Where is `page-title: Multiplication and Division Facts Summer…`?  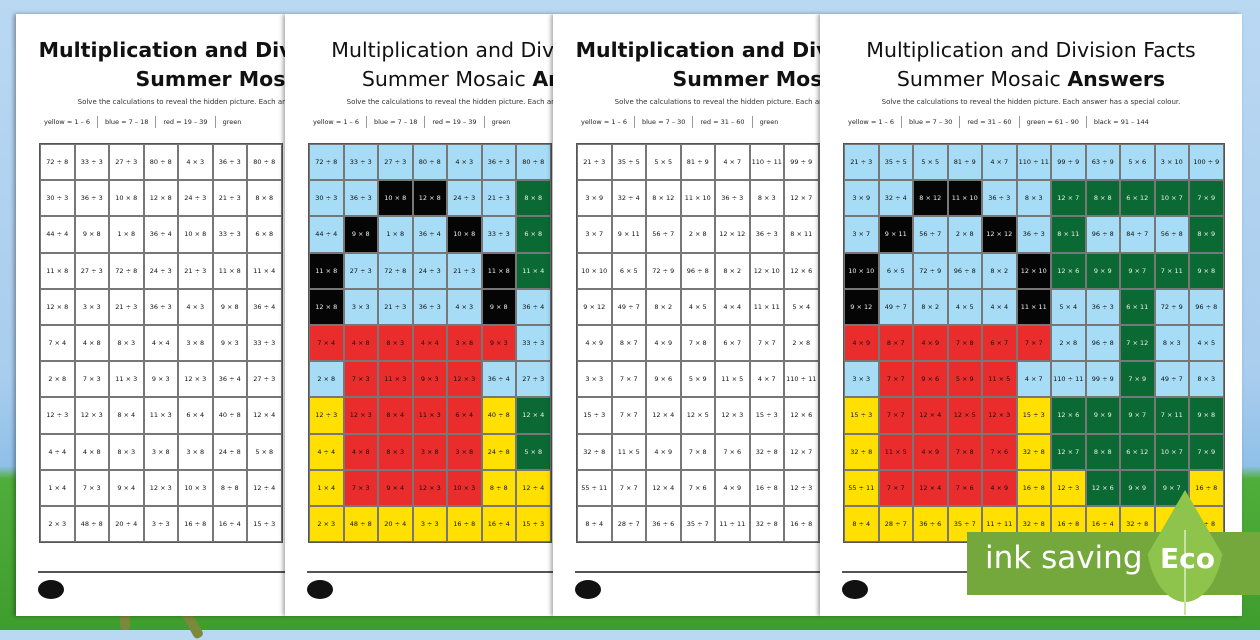 page-title: Multiplication and Division Facts Summer… is located at coordinates (686, 65).